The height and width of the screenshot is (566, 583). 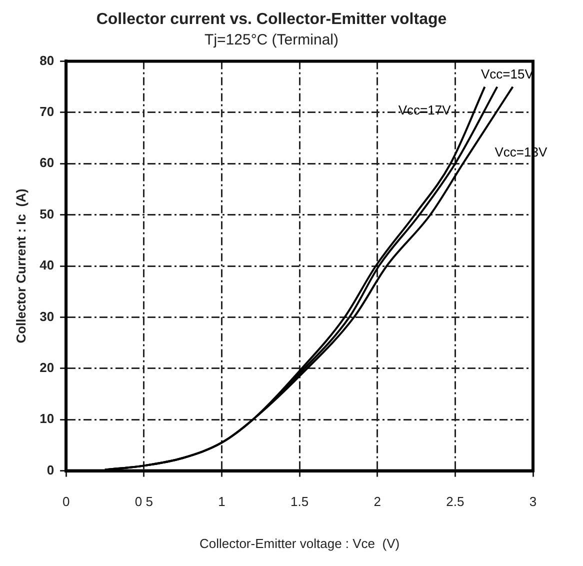 I want to click on y-tick-label: 10, so click(x=47, y=418).